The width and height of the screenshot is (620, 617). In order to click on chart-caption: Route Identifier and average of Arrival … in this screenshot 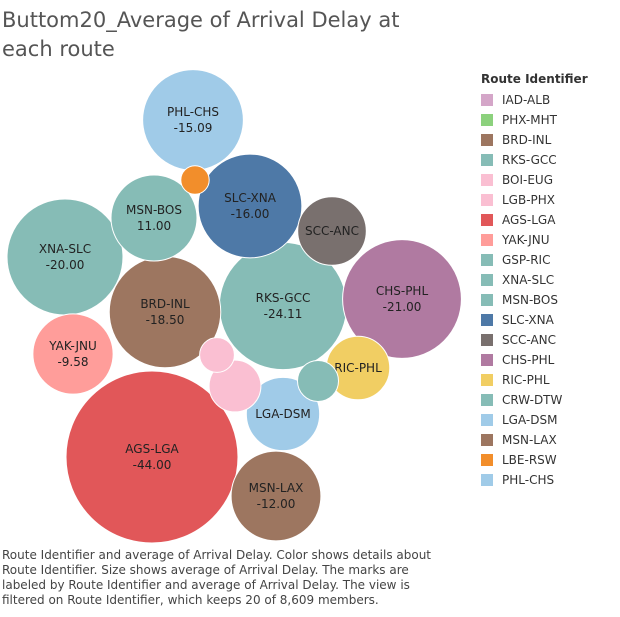, I will do `click(217, 577)`.